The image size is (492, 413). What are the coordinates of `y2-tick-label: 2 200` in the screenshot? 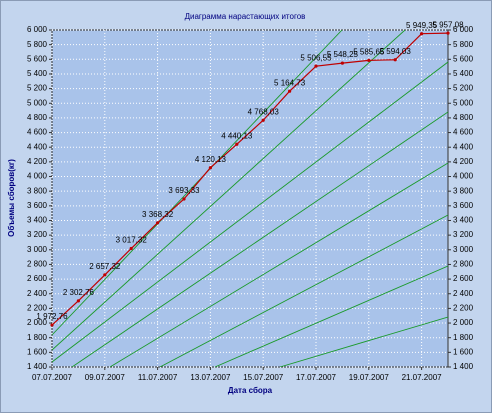 It's located at (463, 308).